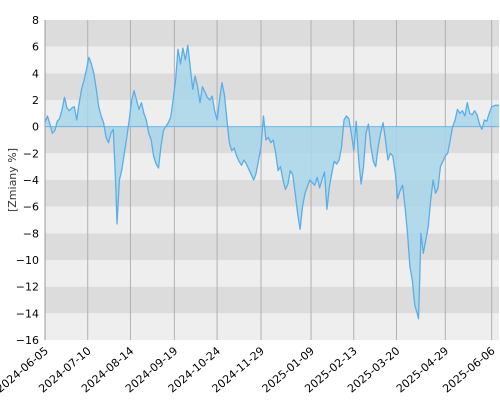 The width and height of the screenshot is (500, 400). I want to click on y-tick-label: 6, so click(35, 47).